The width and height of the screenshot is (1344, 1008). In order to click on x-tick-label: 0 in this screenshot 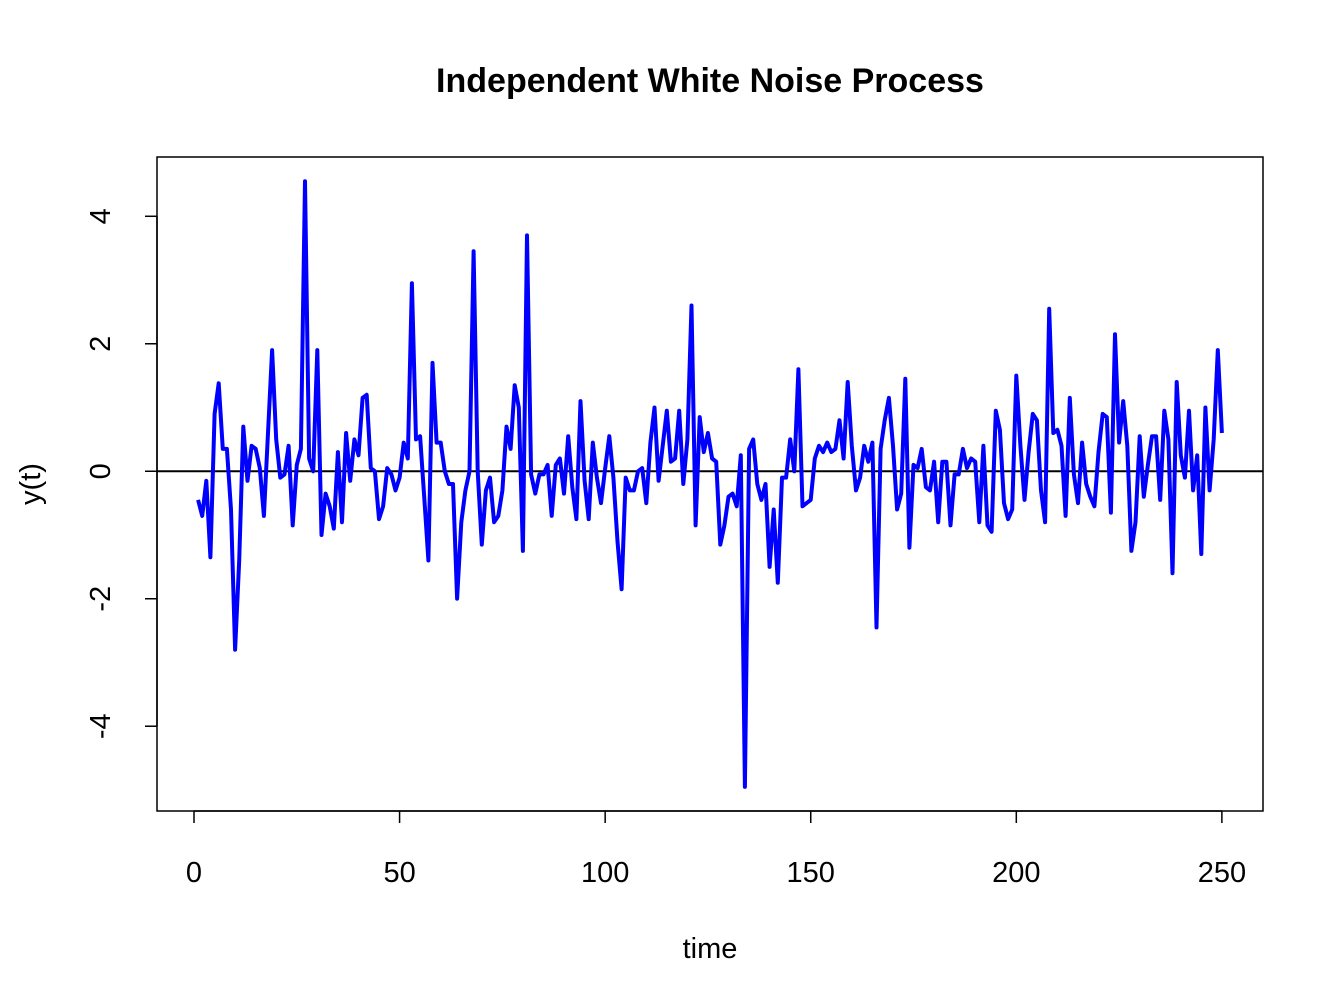, I will do `click(194, 873)`.